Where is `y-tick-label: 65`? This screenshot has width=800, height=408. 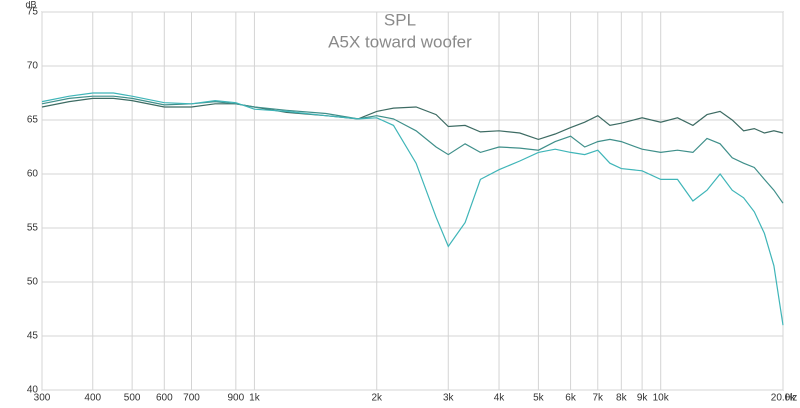 y-tick-label: 65 is located at coordinates (33, 120).